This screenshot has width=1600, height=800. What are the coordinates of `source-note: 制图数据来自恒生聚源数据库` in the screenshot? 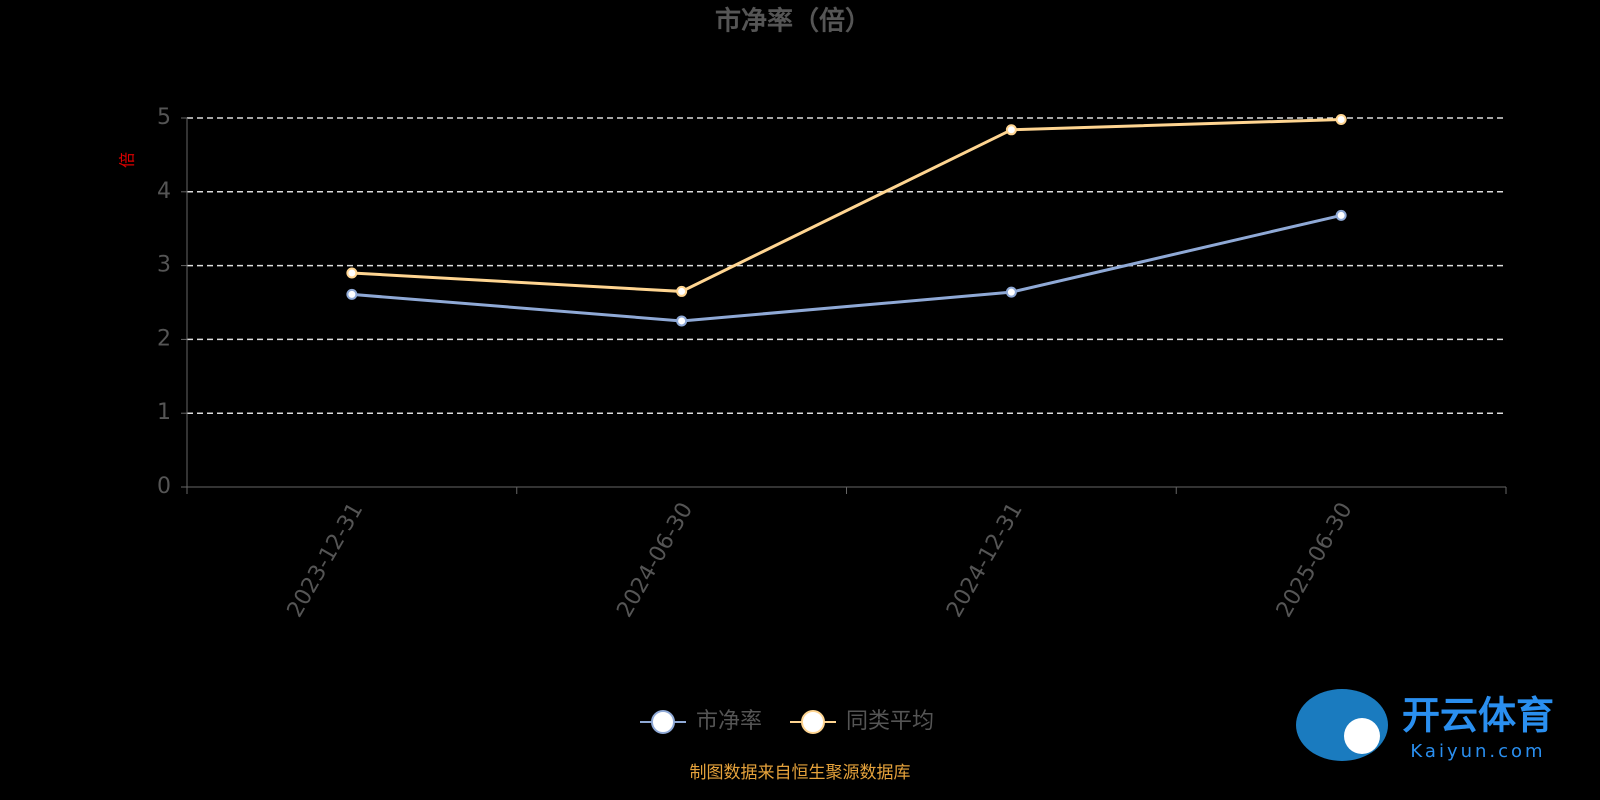 It's located at (800, 773).